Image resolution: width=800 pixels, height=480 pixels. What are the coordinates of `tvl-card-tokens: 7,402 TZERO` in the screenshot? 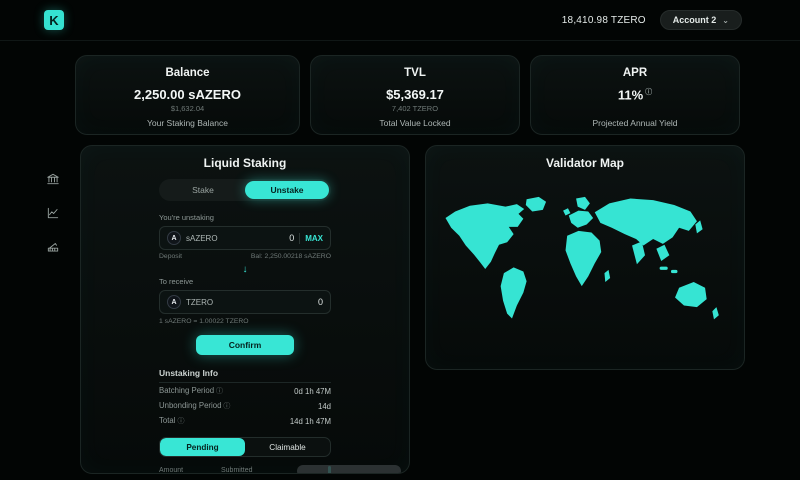 It's located at (415, 108).